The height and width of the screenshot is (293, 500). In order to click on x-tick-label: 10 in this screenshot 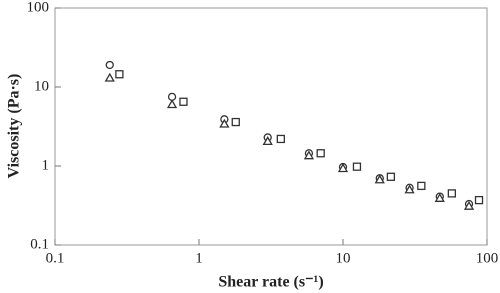, I will do `click(343, 258)`.